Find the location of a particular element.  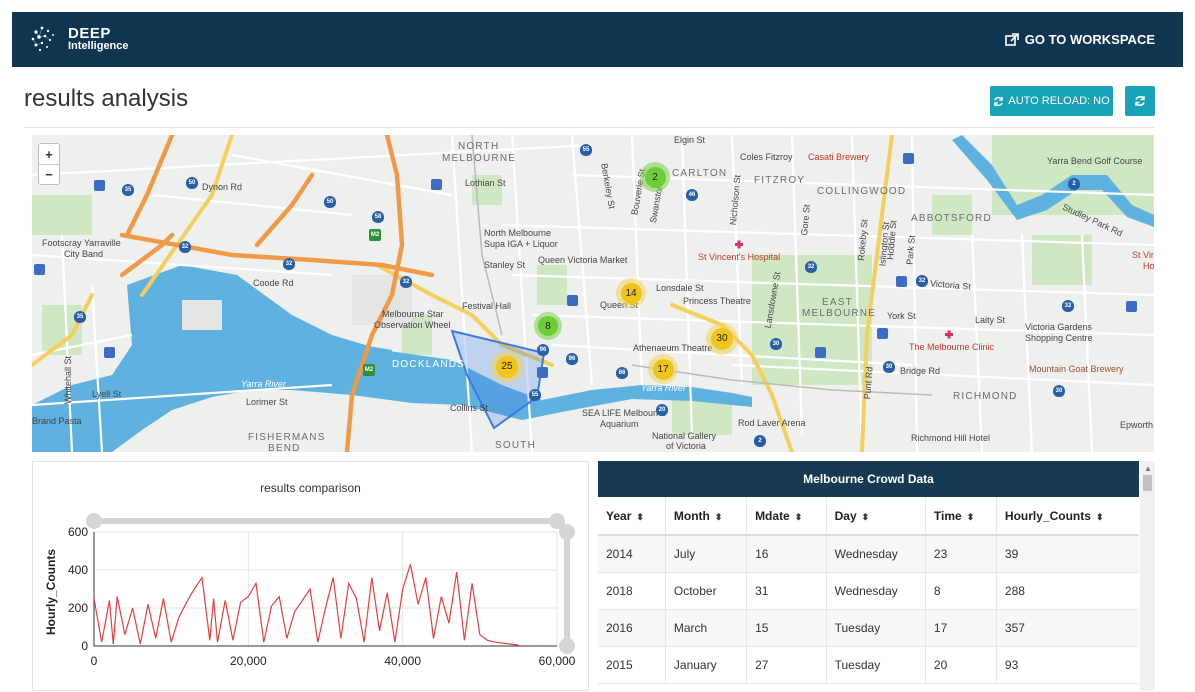

table-scrollbar: ▲ is located at coordinates (1147, 576).